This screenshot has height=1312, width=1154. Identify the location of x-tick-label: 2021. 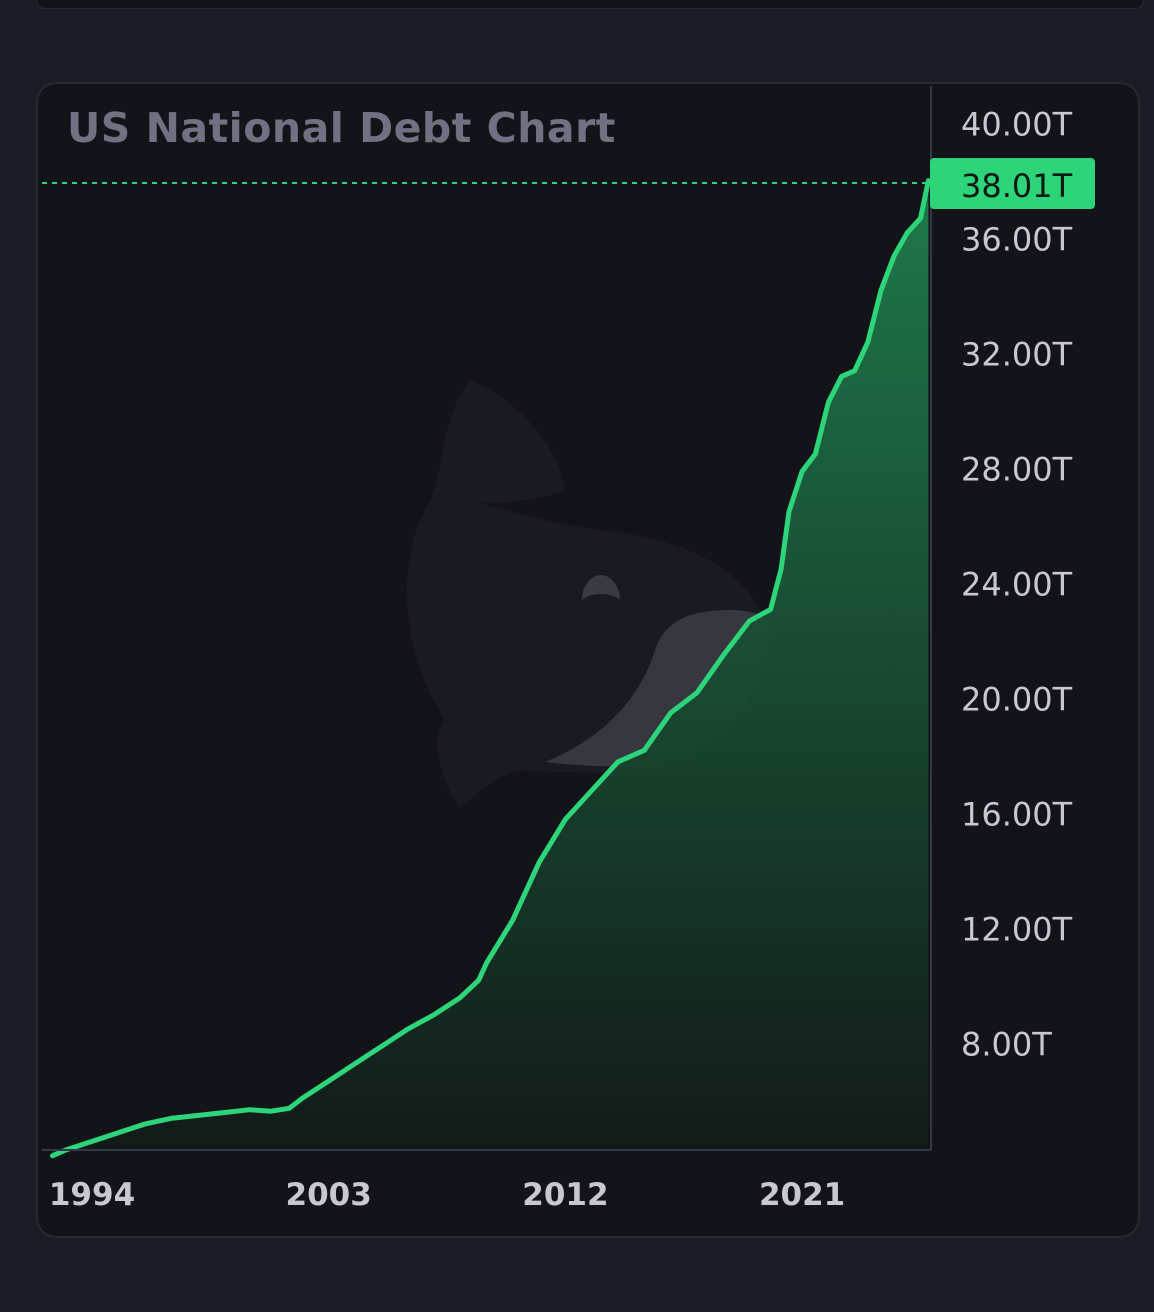
(802, 1195).